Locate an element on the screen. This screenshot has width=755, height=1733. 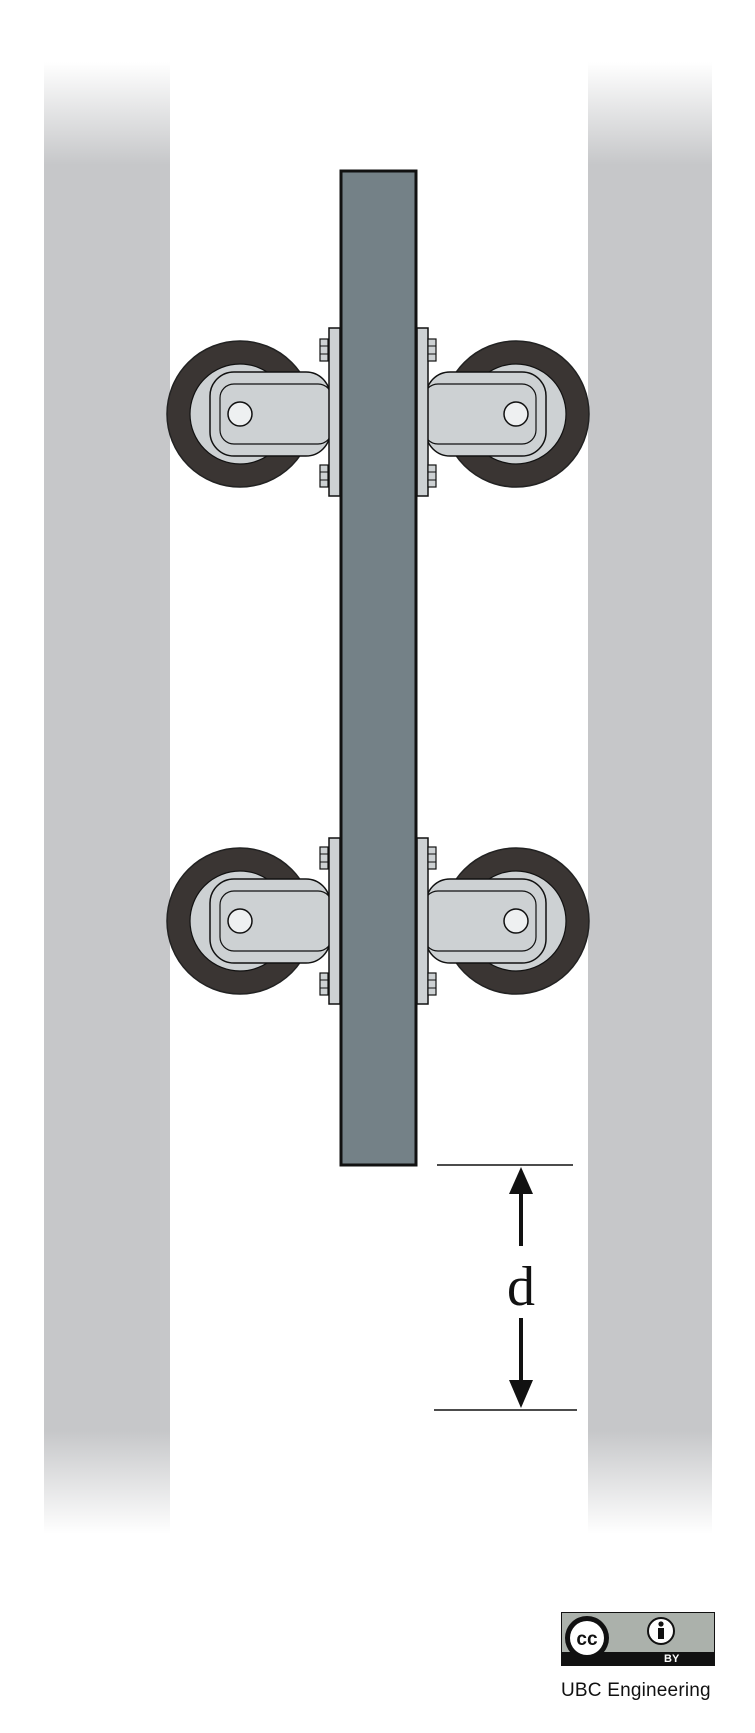
dimension-d: d is located at coordinates (505, 1287).